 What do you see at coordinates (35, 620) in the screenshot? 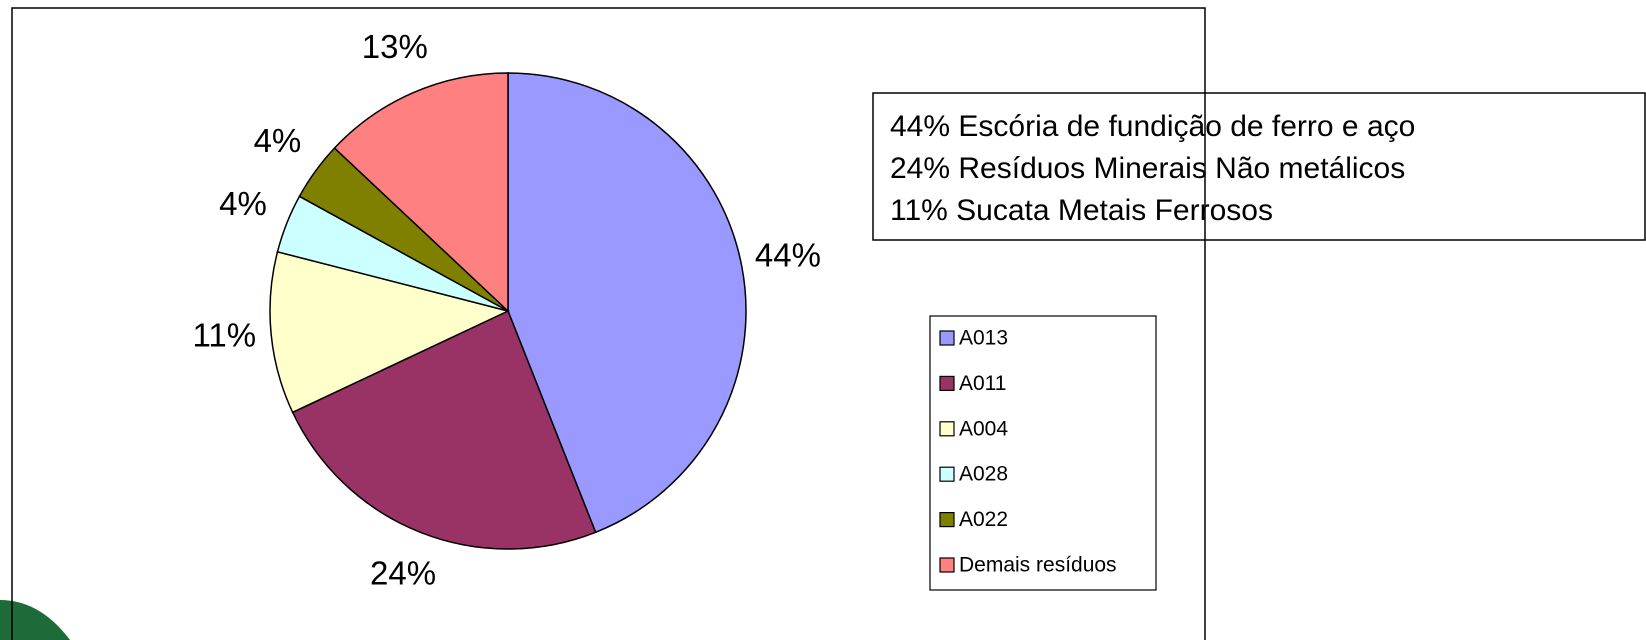
I see `decoration` at bounding box center [35, 620].